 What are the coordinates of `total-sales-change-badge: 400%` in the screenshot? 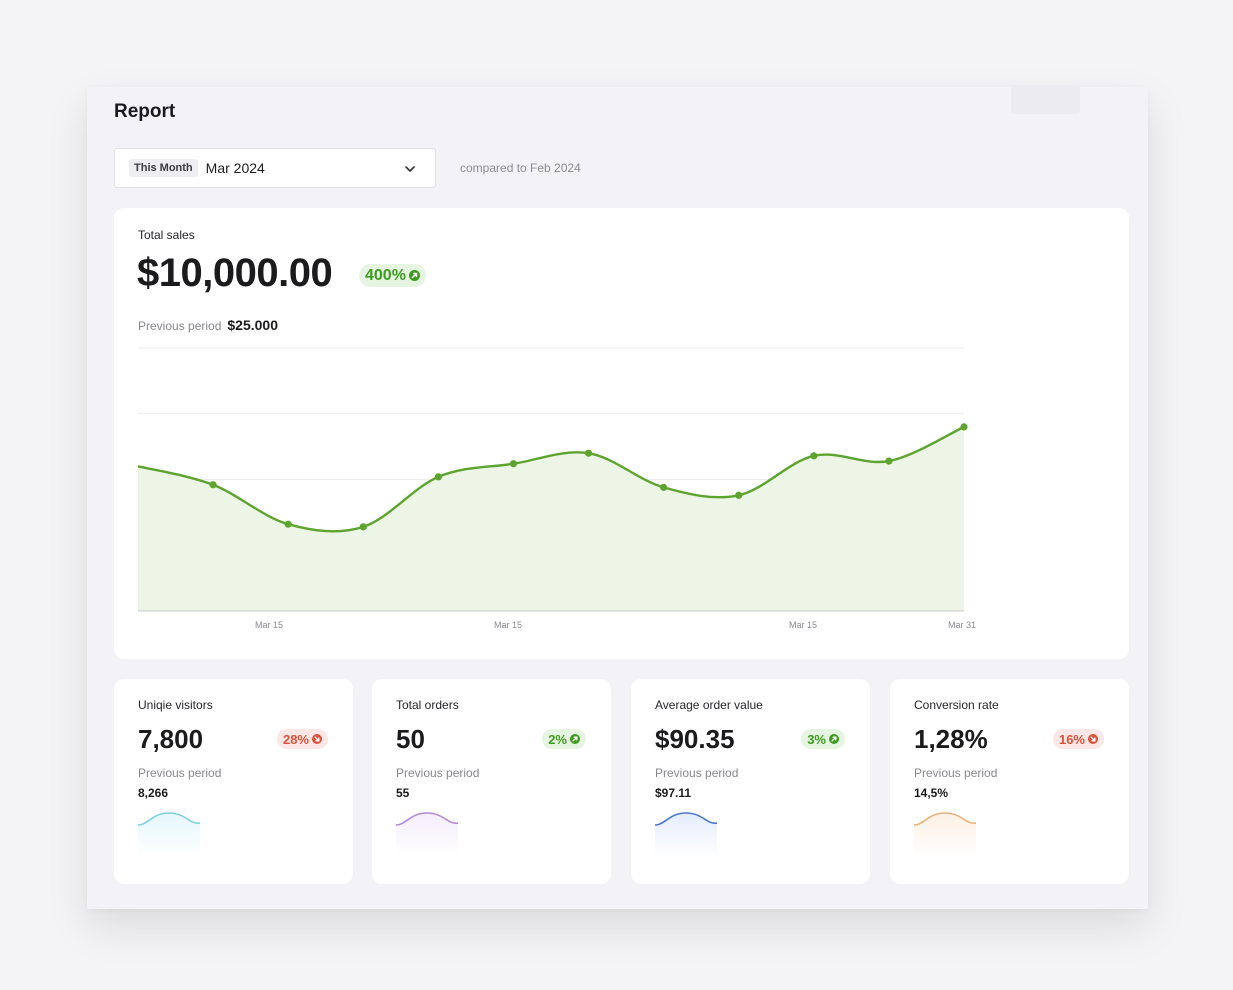 It's located at (392, 275).